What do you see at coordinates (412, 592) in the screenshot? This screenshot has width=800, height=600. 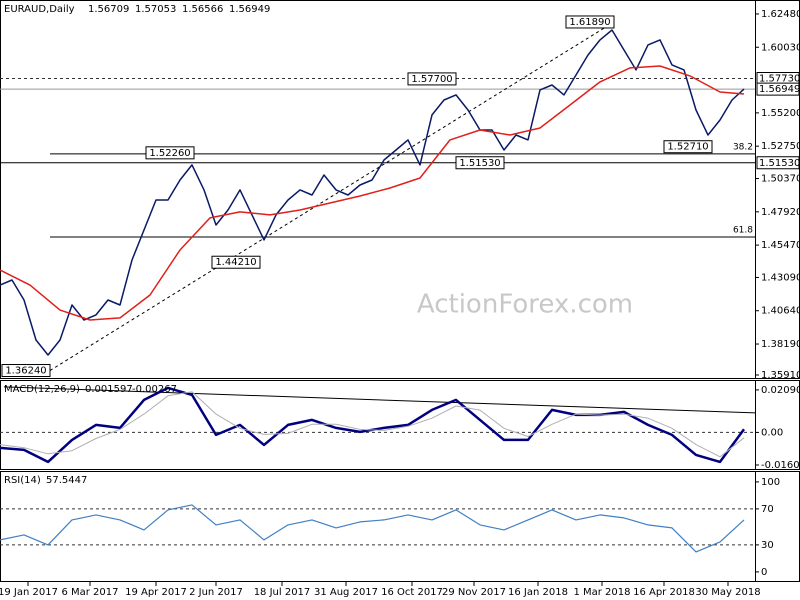 I see `x-tick-label: 16 Oct 2017` at bounding box center [412, 592].